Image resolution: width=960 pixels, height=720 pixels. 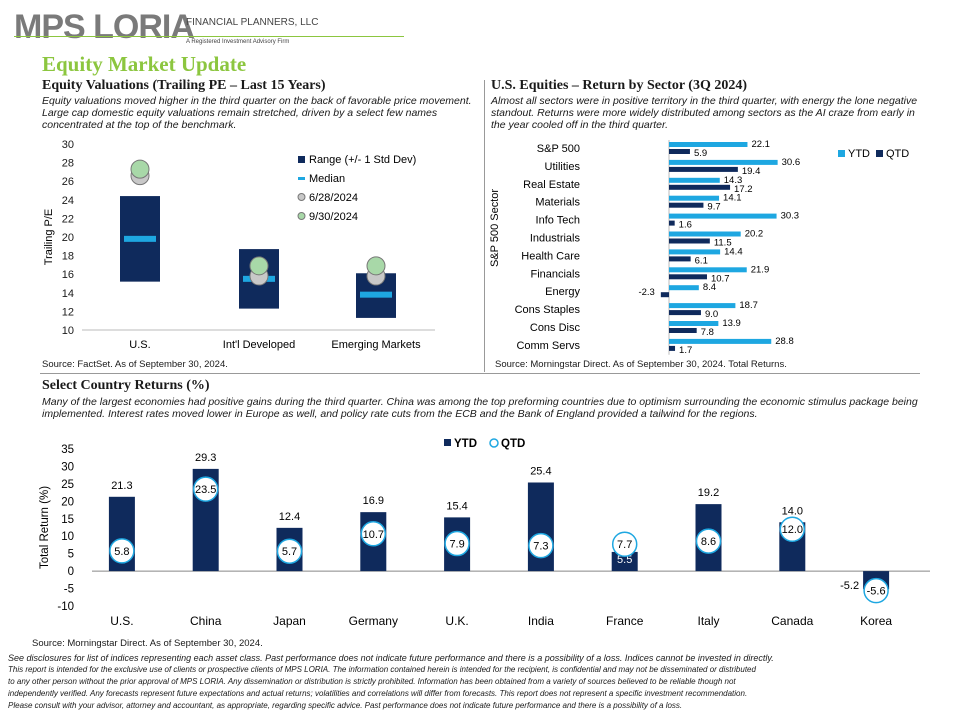 What do you see at coordinates (792, 621) in the screenshot?
I see `x-tick-label: Canada` at bounding box center [792, 621].